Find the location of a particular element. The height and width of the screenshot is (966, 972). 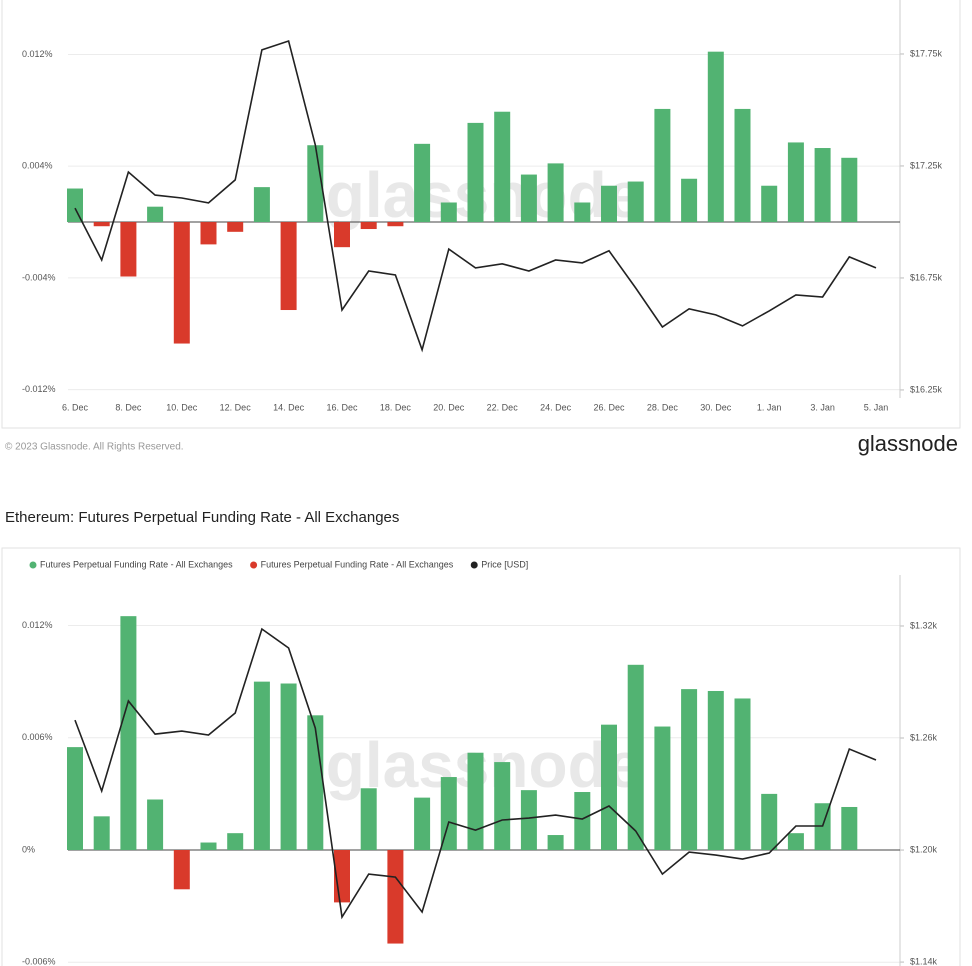

y-tick-label: -0.004% is located at coordinates (39, 277).